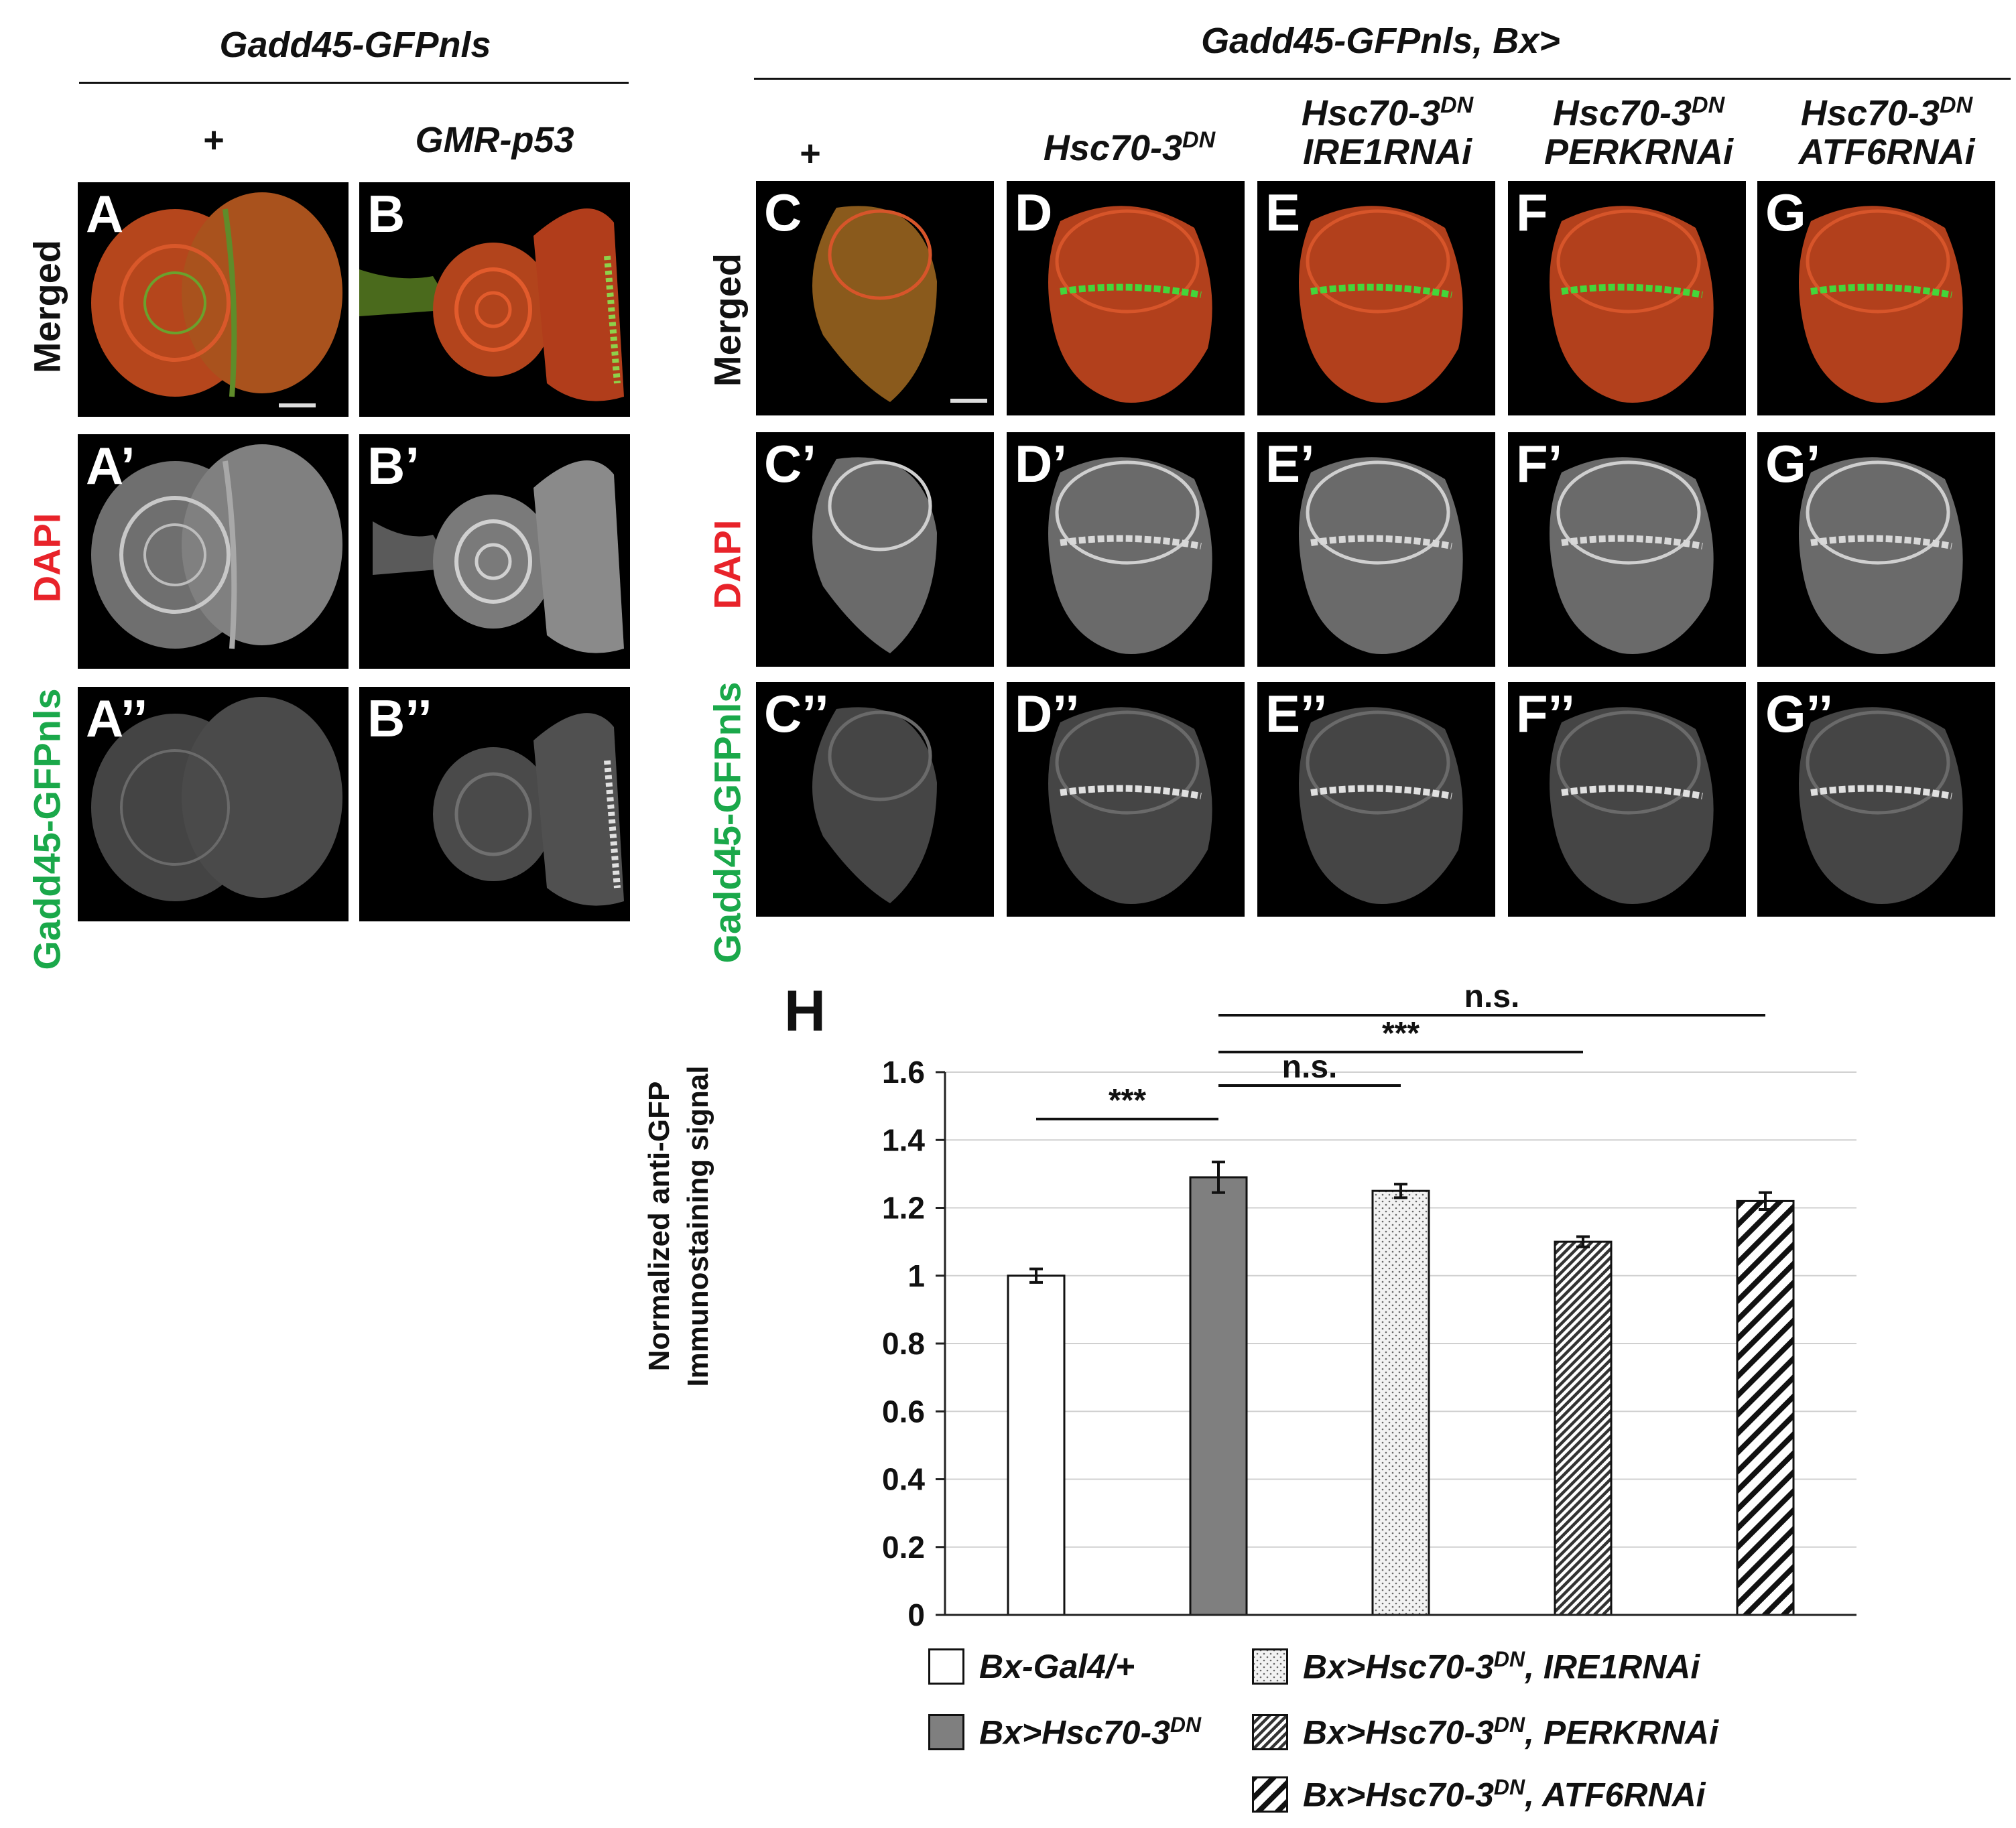  I want to click on panel-label-C-prime: C’, so click(790, 463).